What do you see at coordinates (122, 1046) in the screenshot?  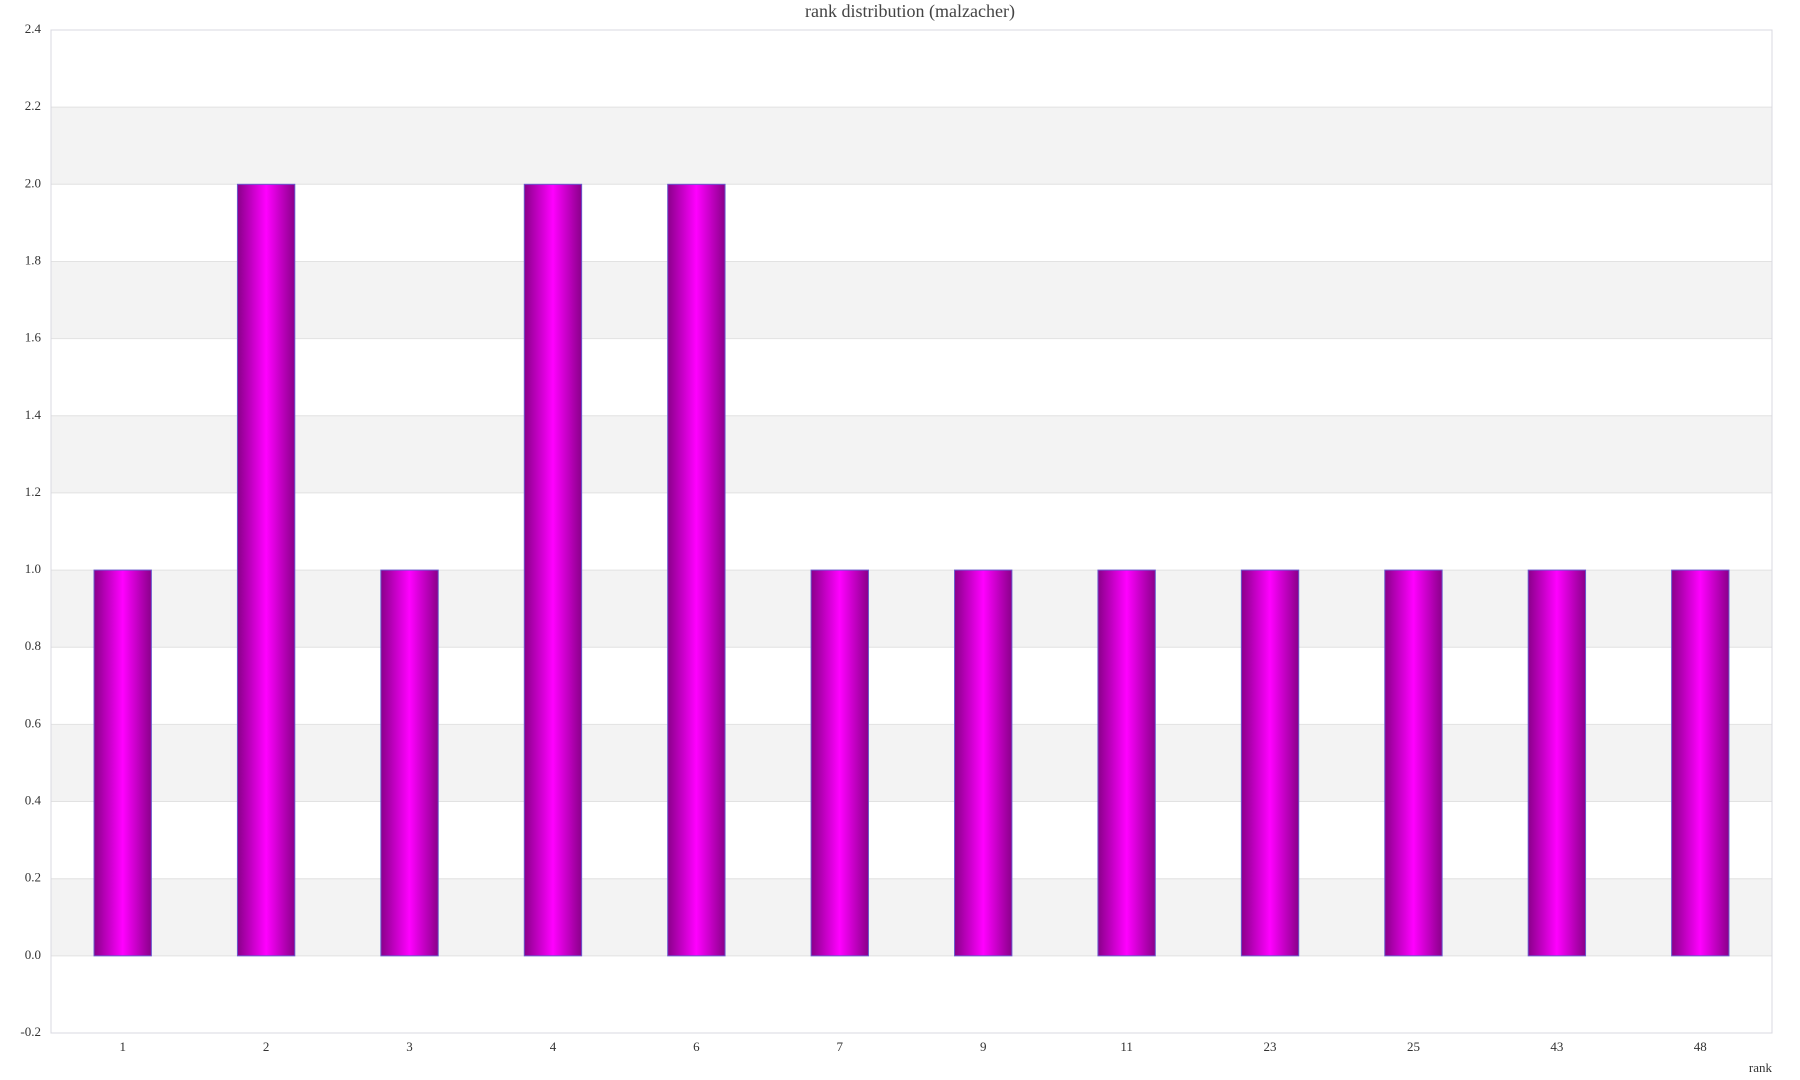 I see `x-tick-label: 1` at bounding box center [122, 1046].